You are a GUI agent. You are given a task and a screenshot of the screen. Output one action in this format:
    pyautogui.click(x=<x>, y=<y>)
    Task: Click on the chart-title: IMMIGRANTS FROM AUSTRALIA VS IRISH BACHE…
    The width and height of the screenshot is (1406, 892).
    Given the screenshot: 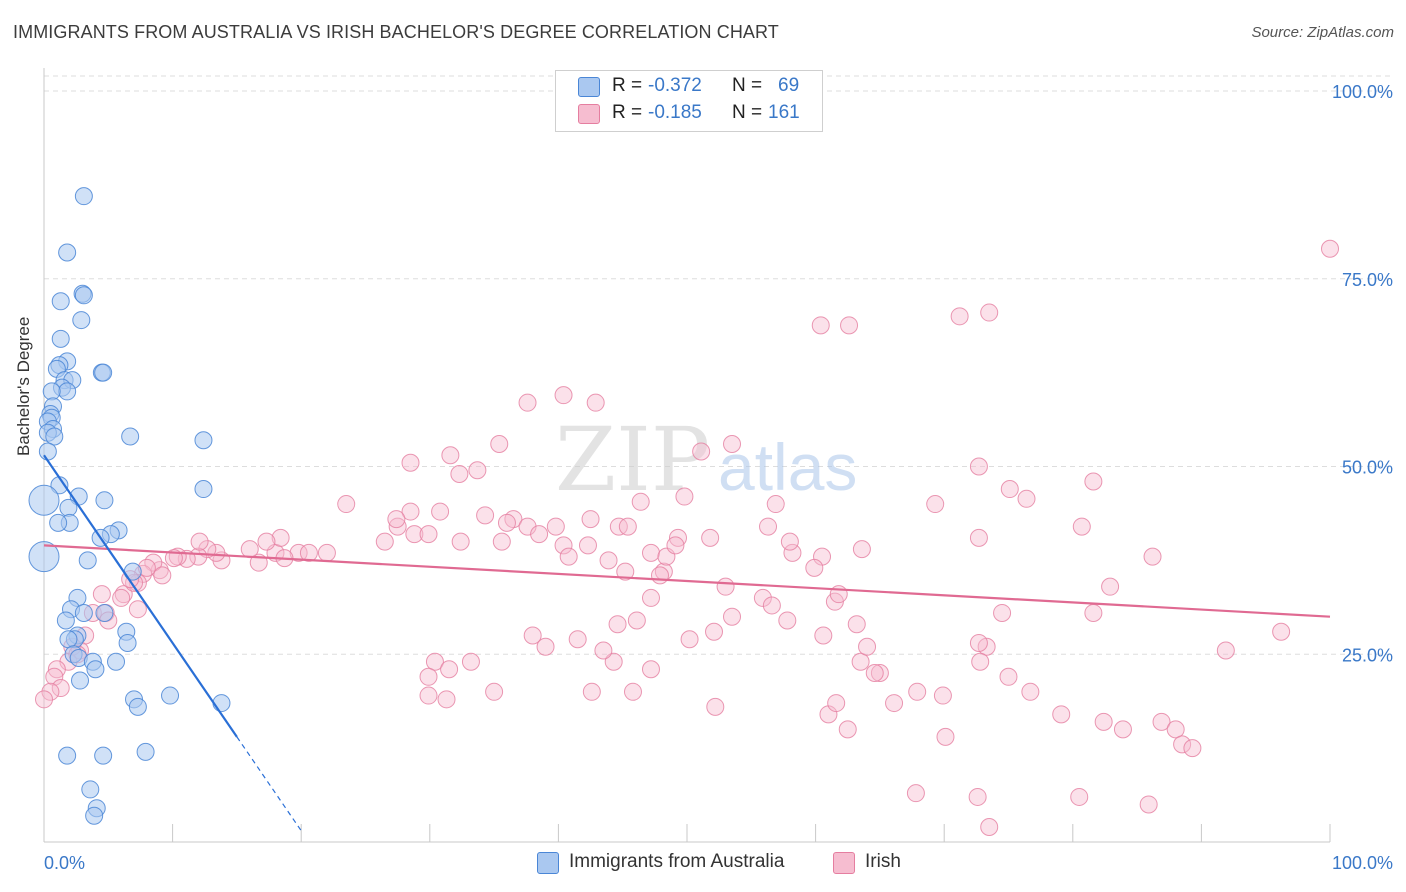 What is the action you would take?
    pyautogui.click(x=396, y=32)
    